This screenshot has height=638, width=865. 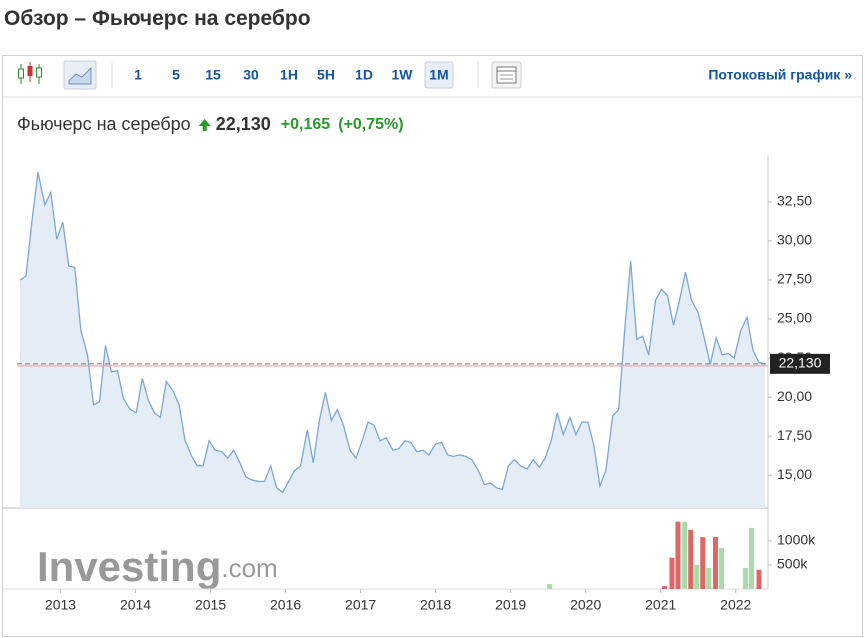 I want to click on watermark-suffix: .com, so click(x=249, y=568).